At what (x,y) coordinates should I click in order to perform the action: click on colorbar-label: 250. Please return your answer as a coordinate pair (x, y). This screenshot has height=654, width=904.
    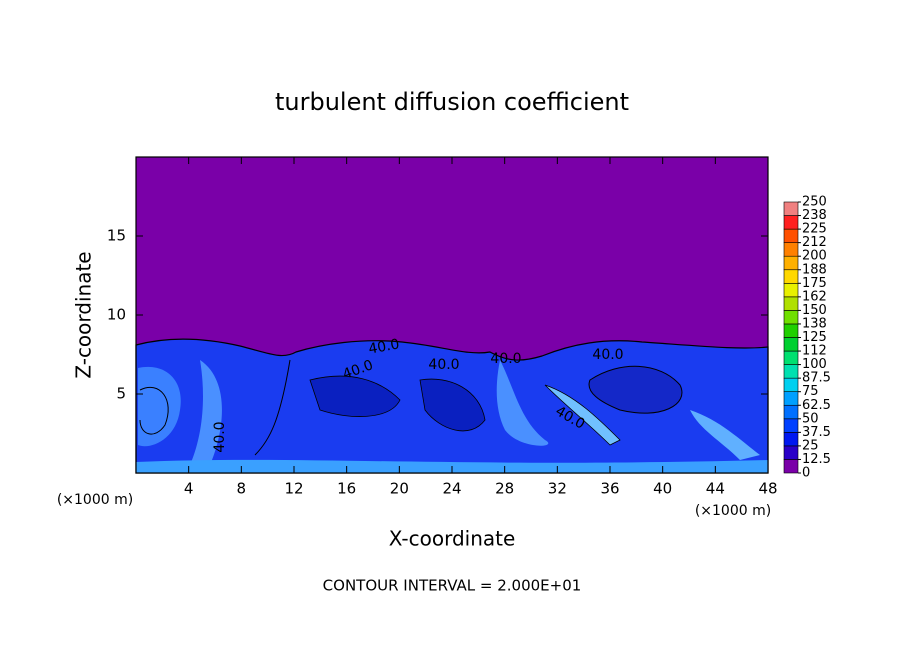
    Looking at the image, I should click on (814, 202).